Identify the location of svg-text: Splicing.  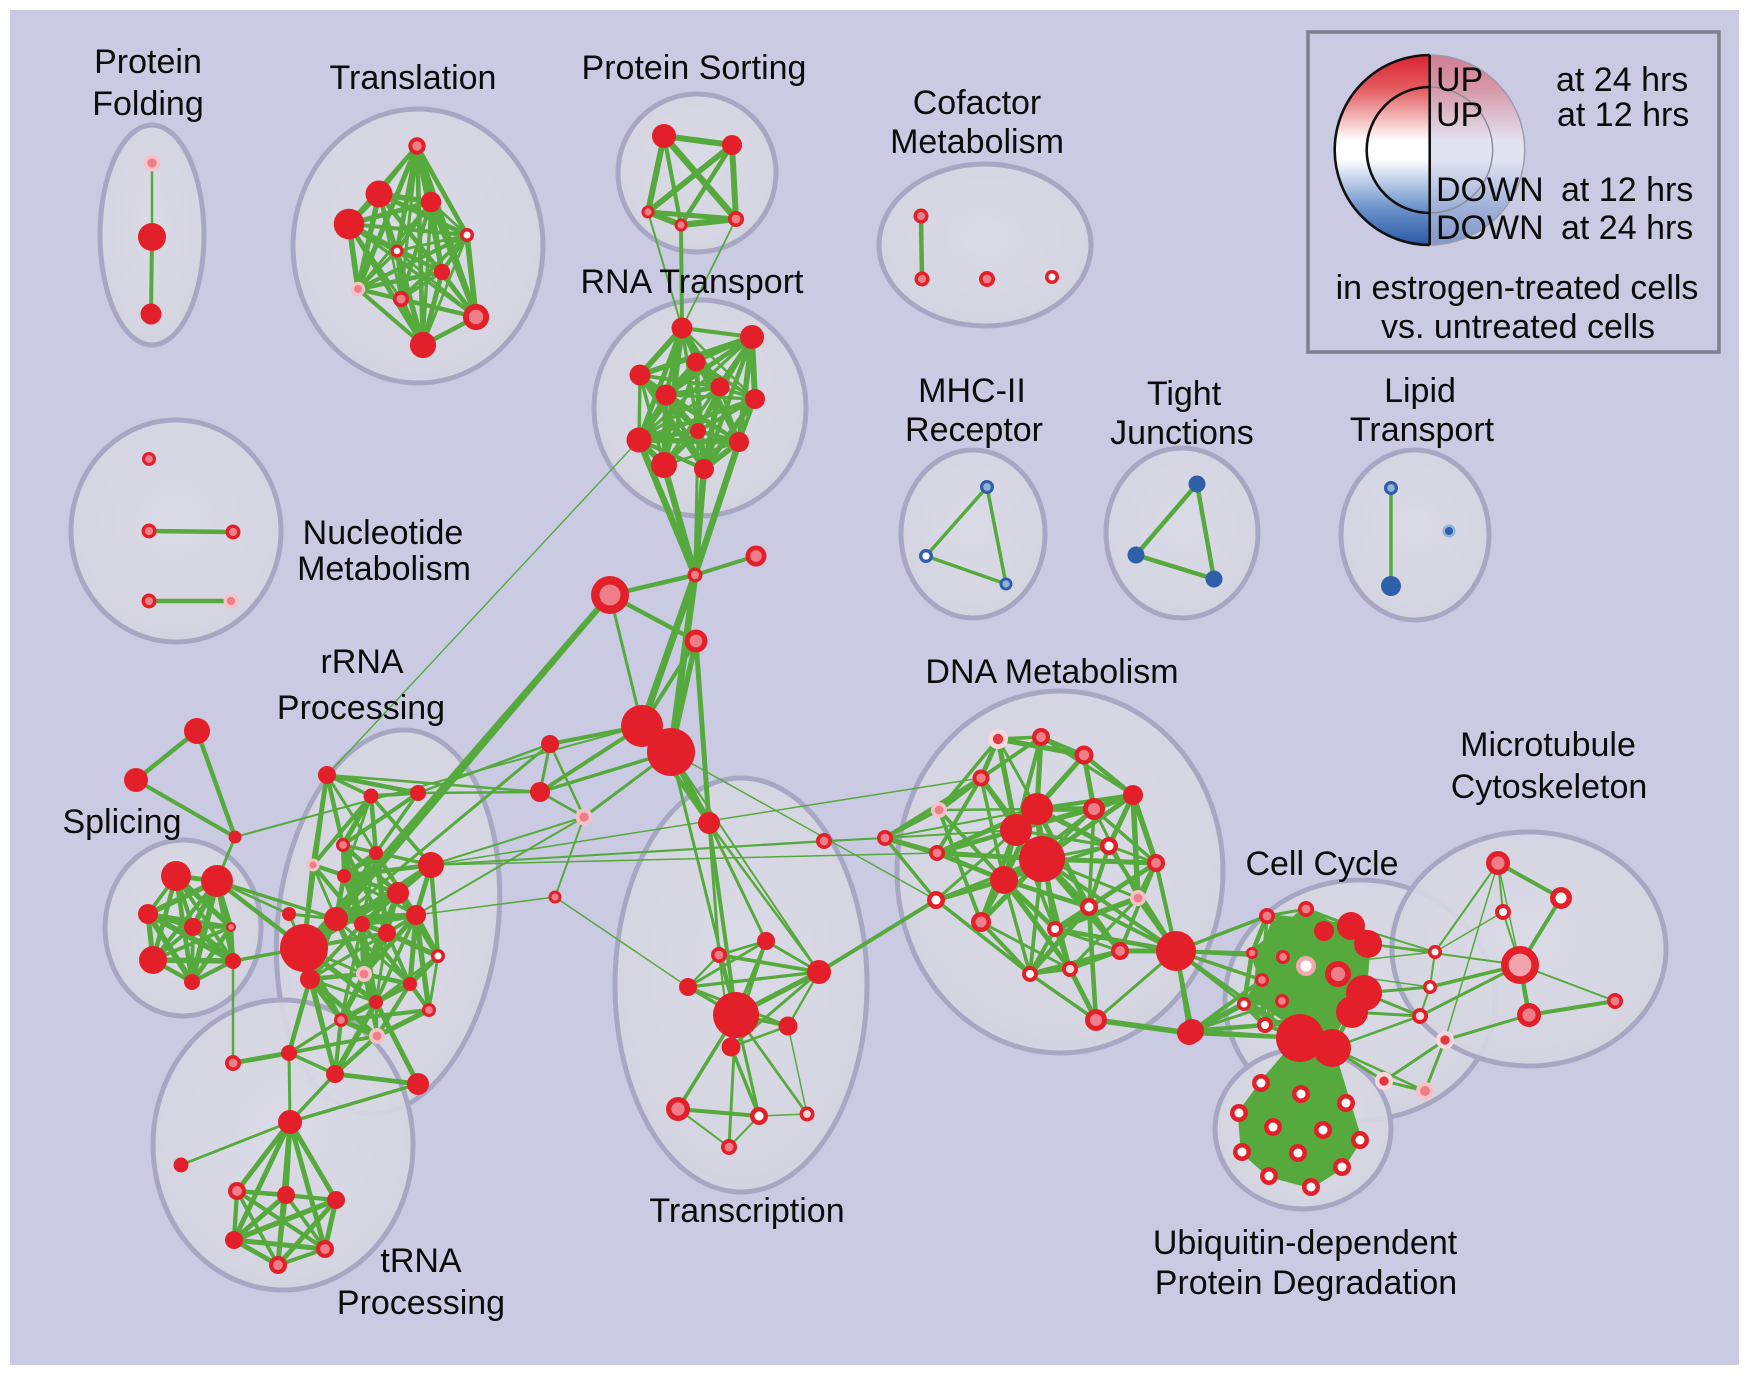
(121, 822).